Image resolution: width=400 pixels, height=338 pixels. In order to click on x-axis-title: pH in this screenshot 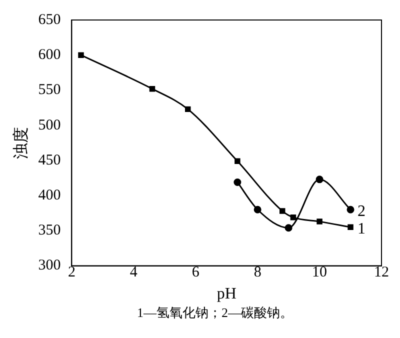, I will do `click(226, 294)`.